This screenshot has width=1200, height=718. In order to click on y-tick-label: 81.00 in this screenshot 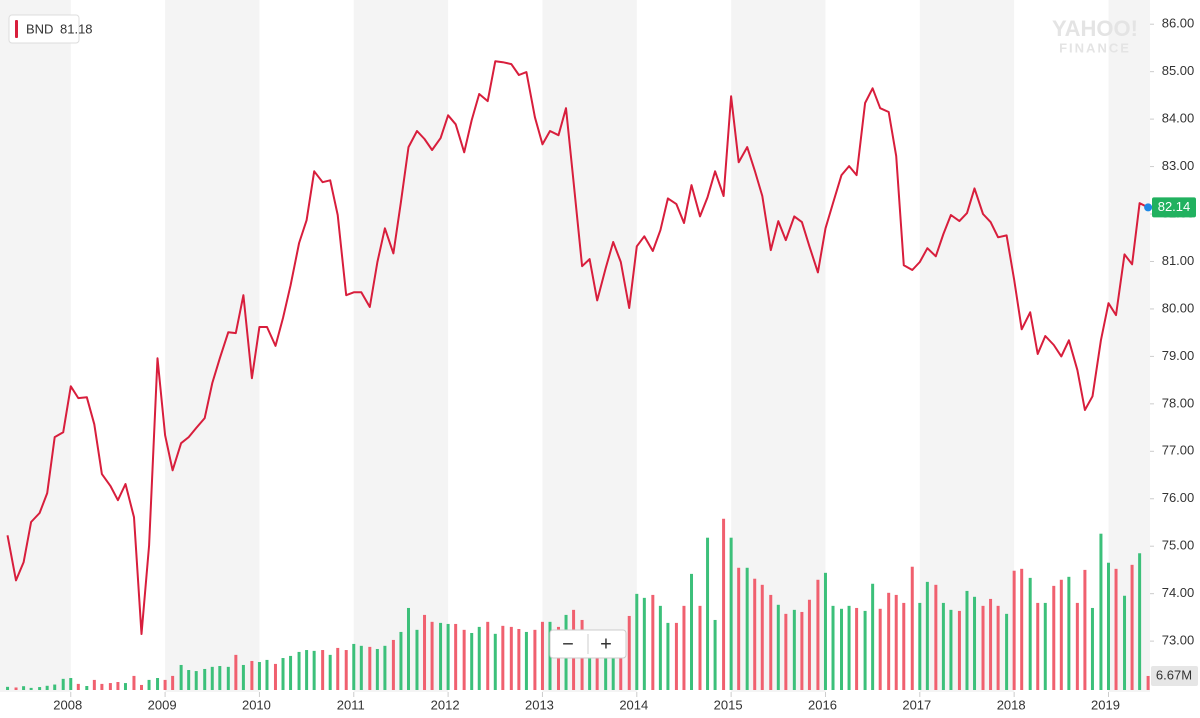, I will do `click(1178, 260)`.